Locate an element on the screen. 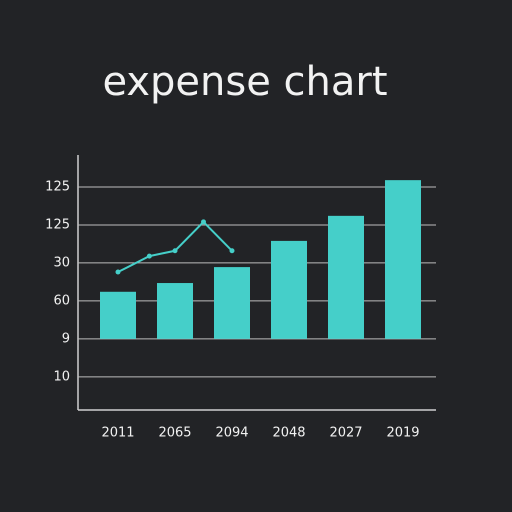 This screenshot has height=512, width=512. y-tick-label: 10 is located at coordinates (61, 376).